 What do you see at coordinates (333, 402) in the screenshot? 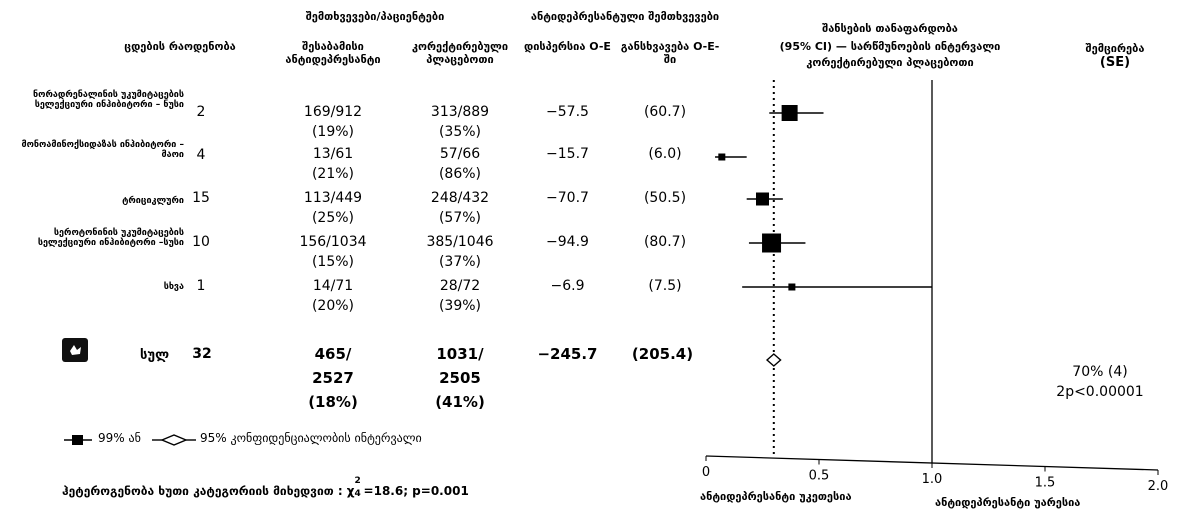
I see `total-ad-pct: (18%)` at bounding box center [333, 402].